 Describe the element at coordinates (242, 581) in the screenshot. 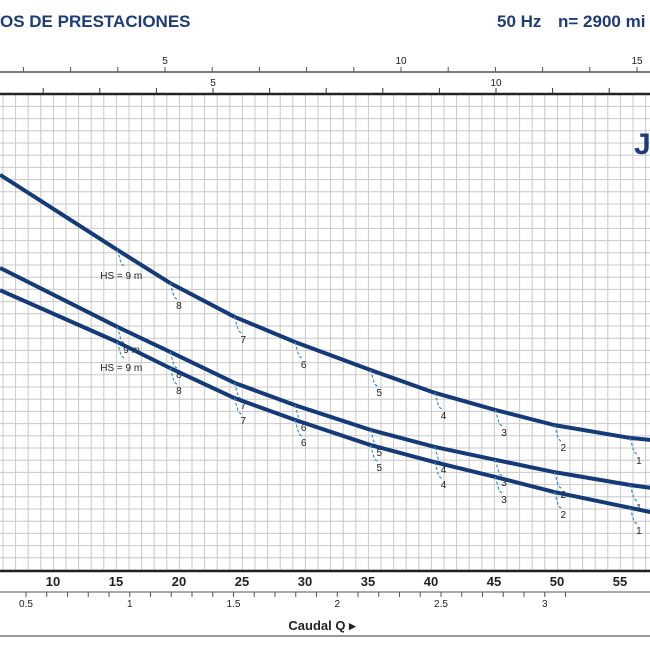

I see `bottom-axis-lmin-label: 25` at that location.